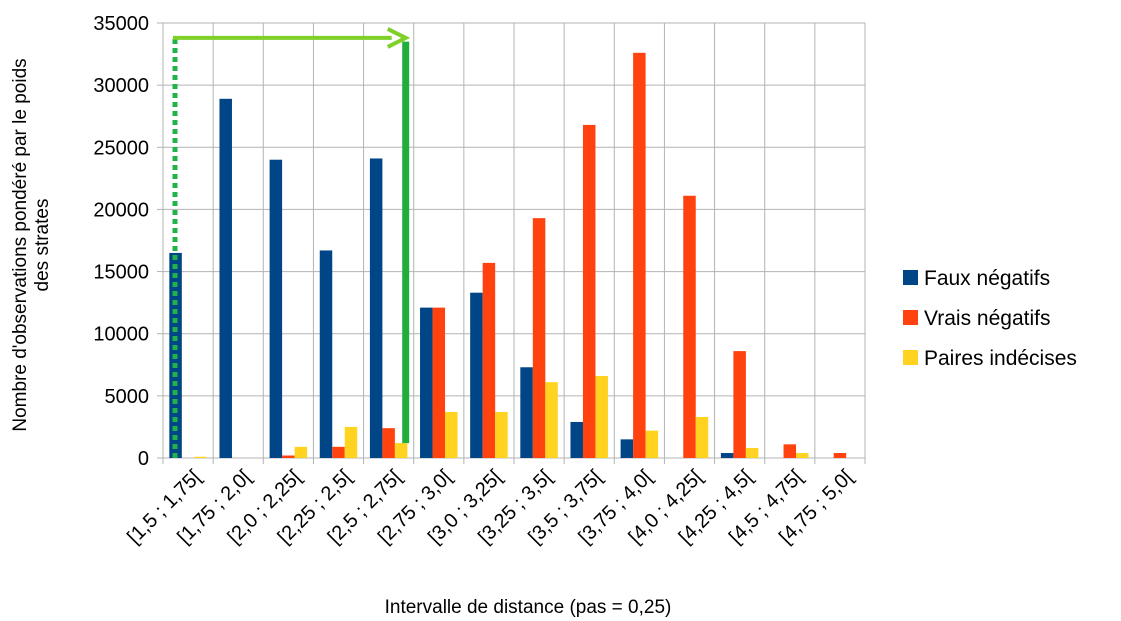 This screenshot has height=621, width=1121. Describe the element at coordinates (42, 245) in the screenshot. I see `y-axis-title-line-2: des strates` at that location.